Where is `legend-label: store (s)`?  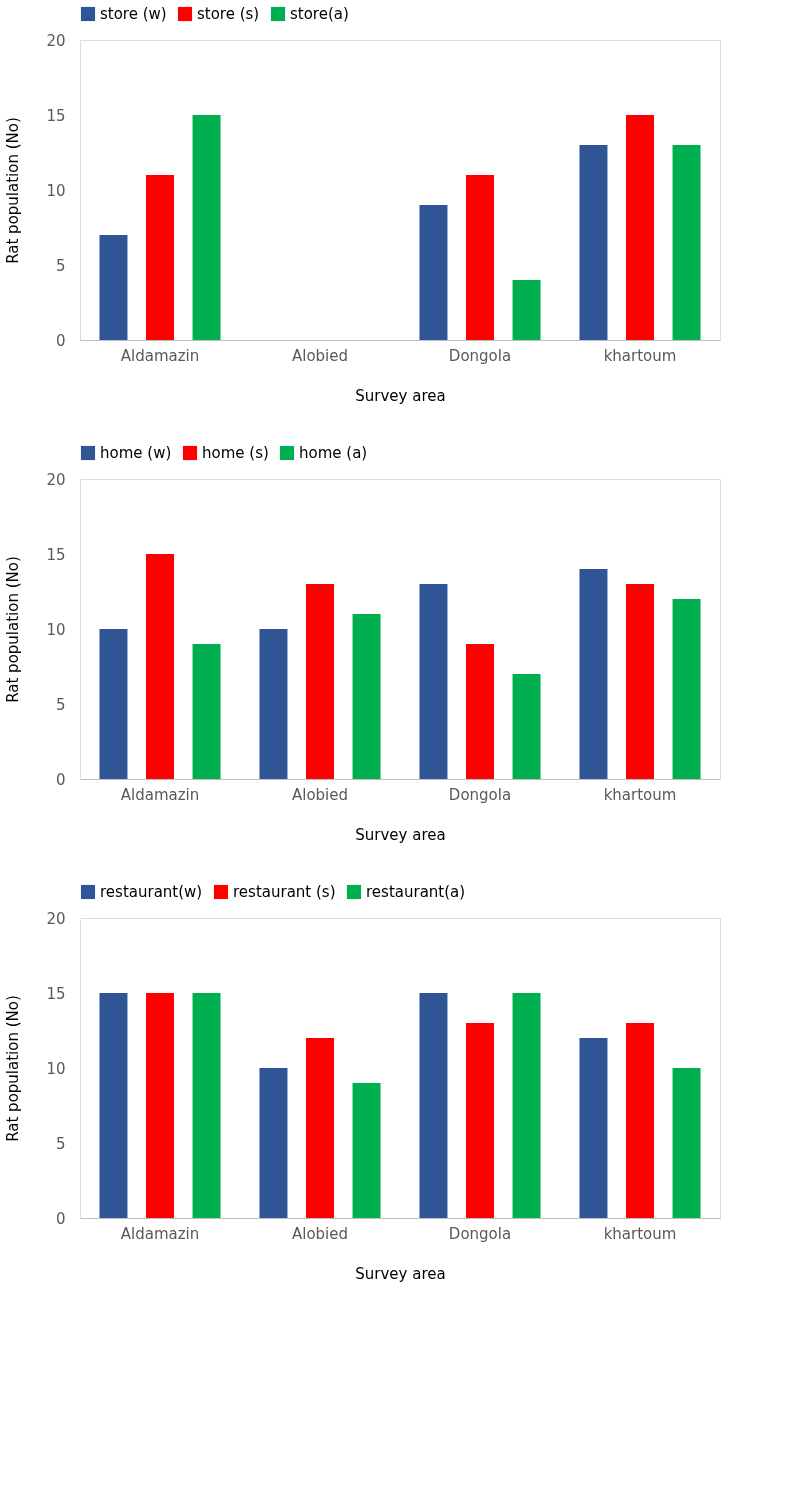
legend-label: store (s) is located at coordinates (228, 14).